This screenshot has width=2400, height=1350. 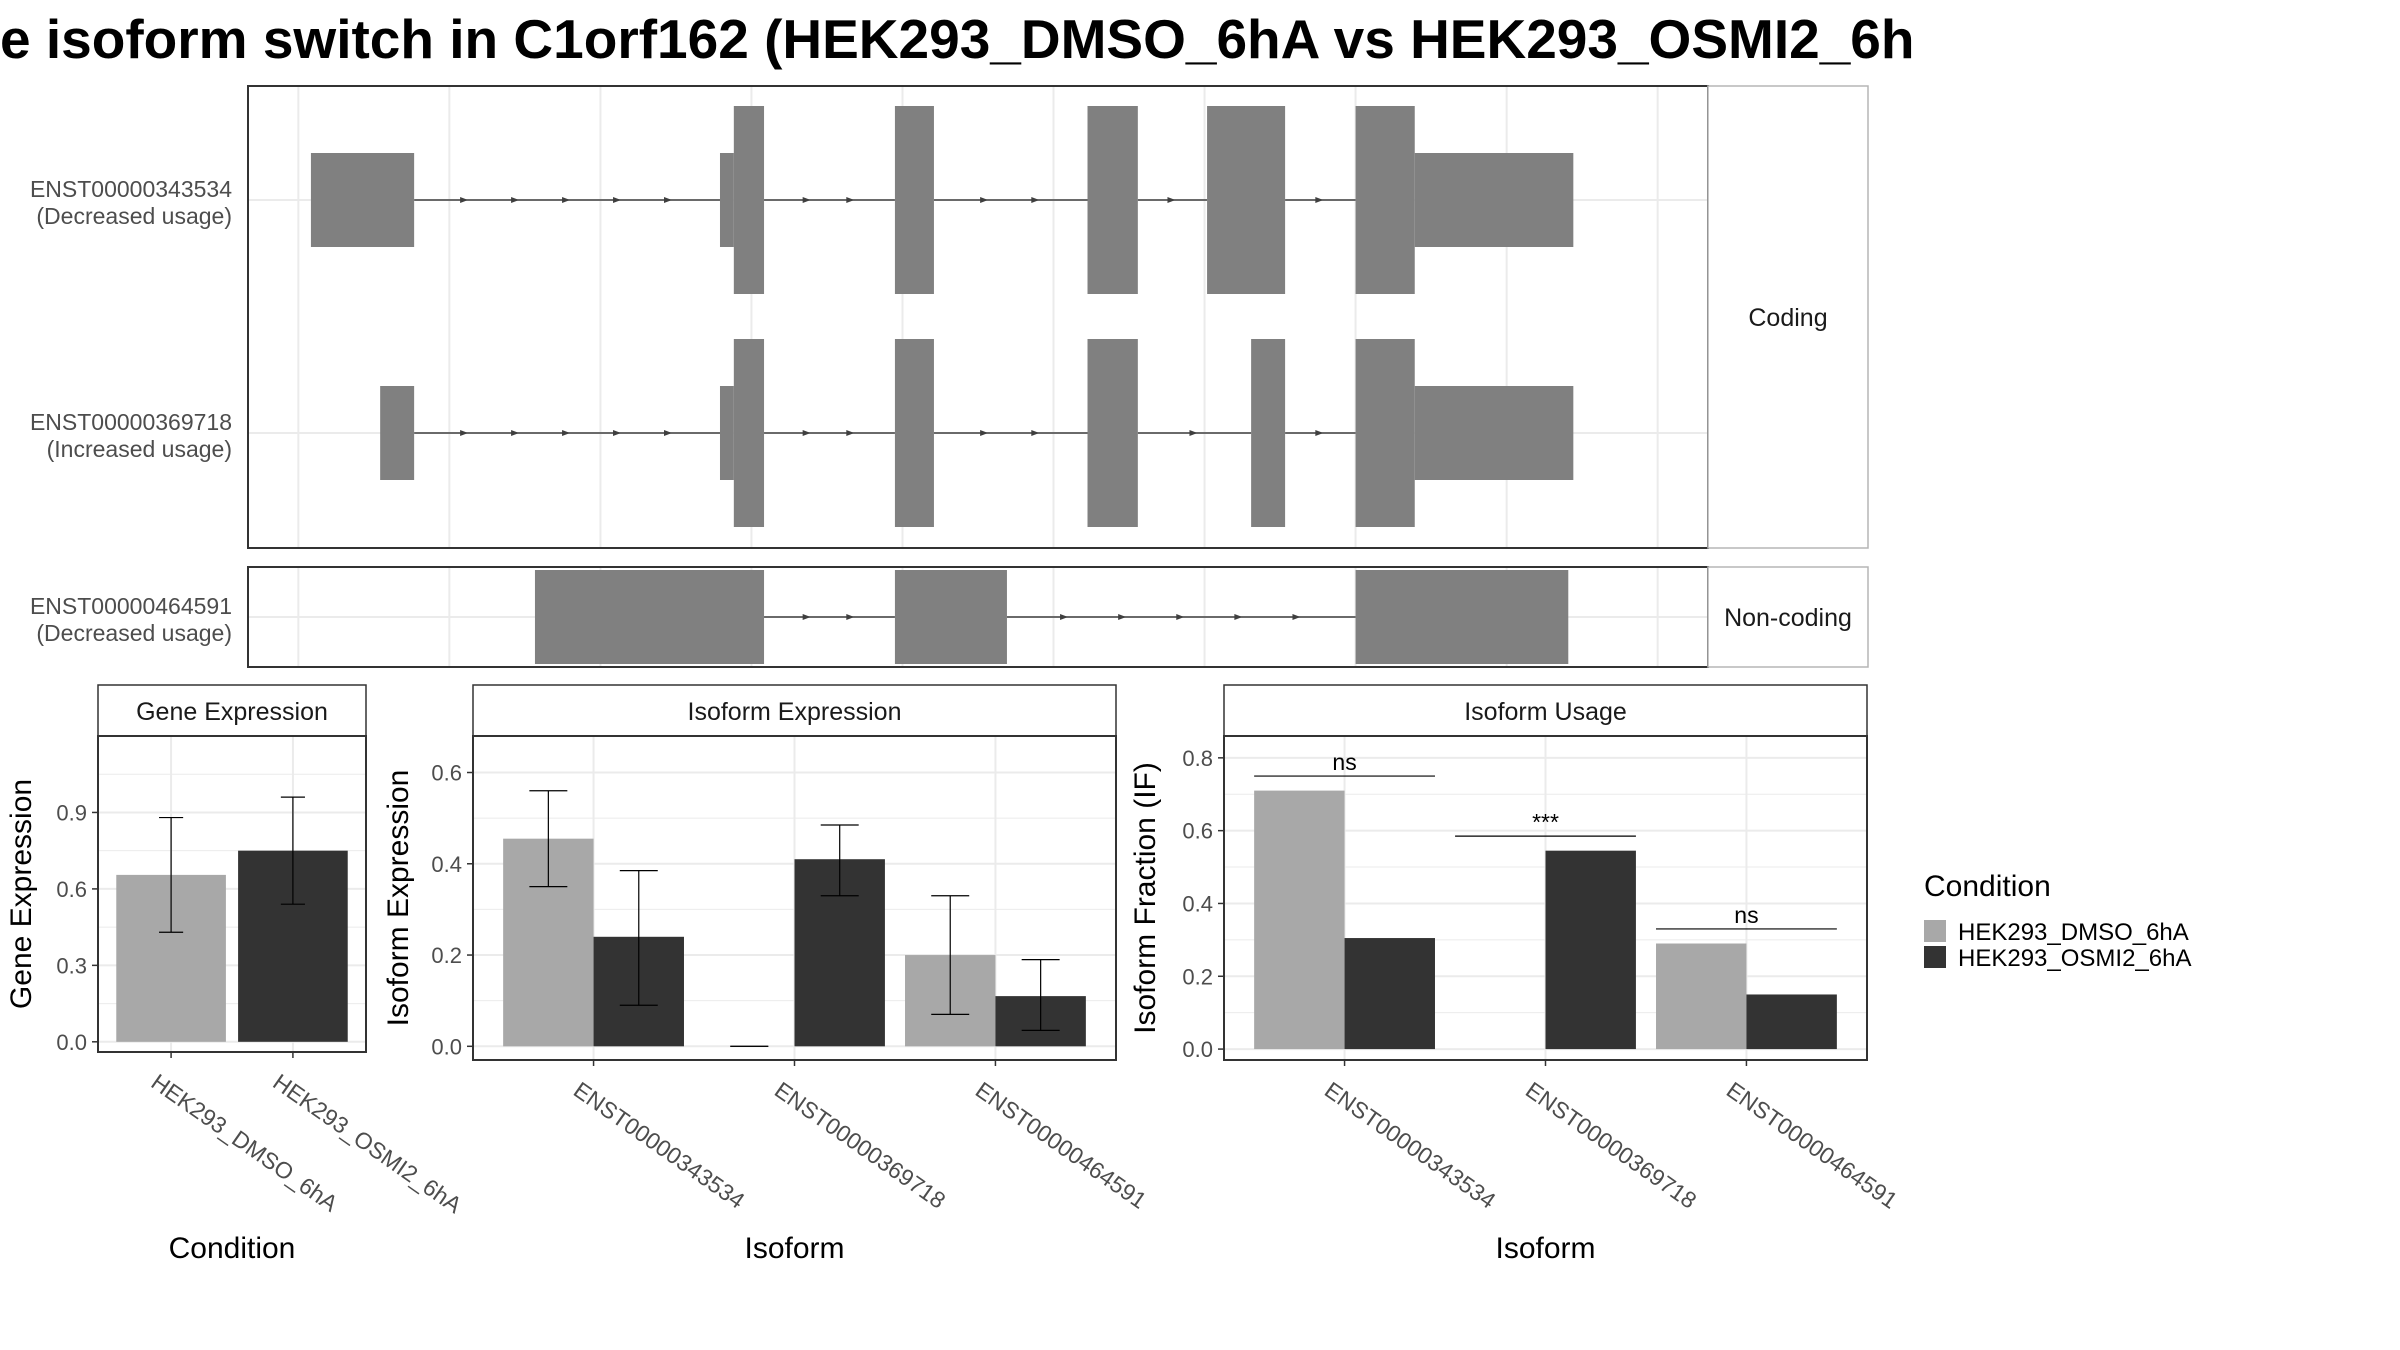 I want to click on y-axis-title: Isoform Expression, so click(x=398, y=898).